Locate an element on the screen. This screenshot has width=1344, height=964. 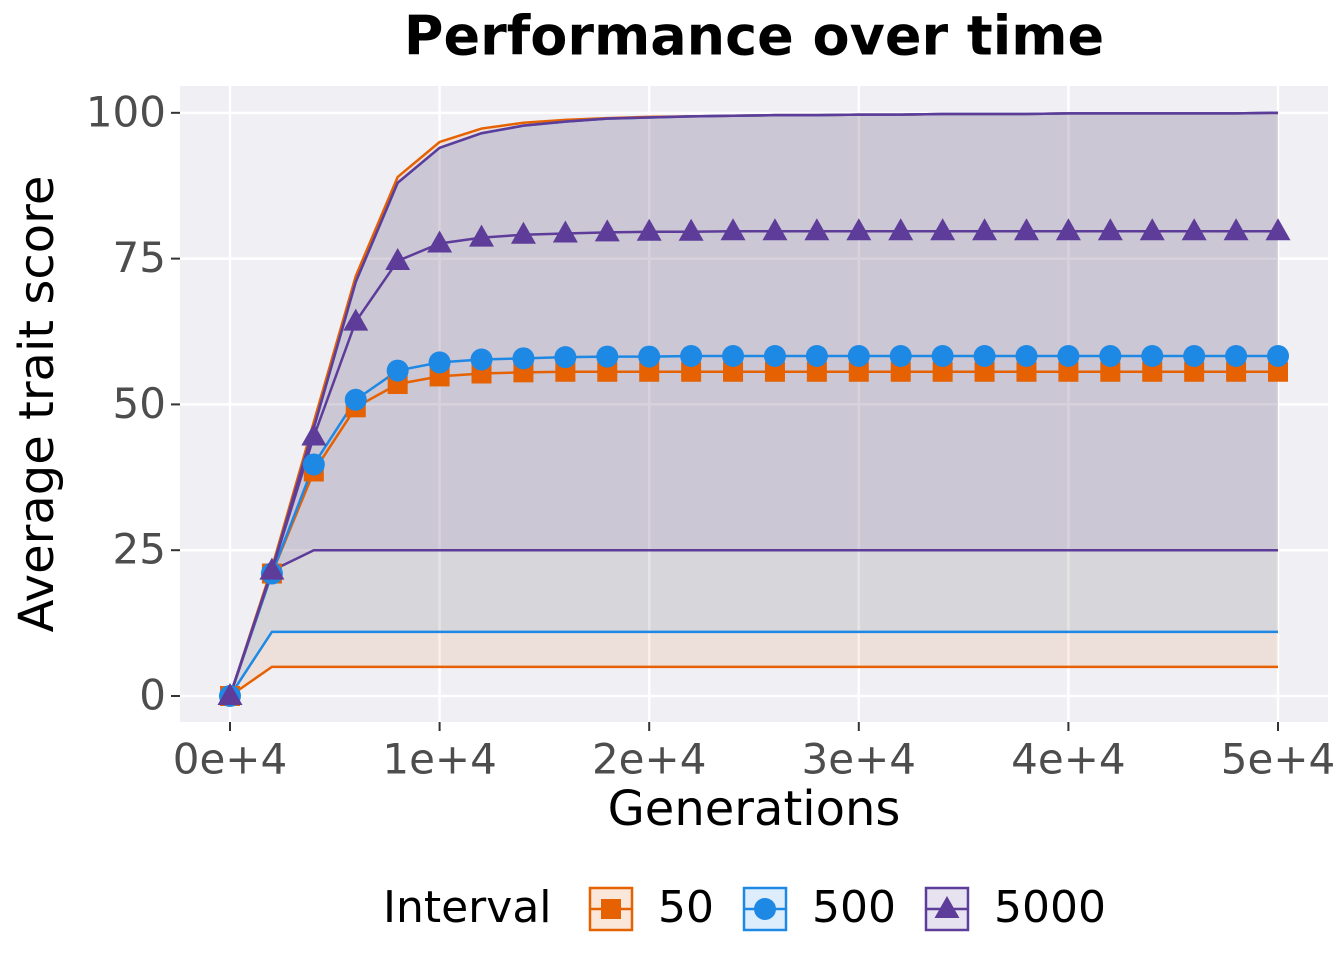
y-tick-label: 100 is located at coordinates (126, 111).